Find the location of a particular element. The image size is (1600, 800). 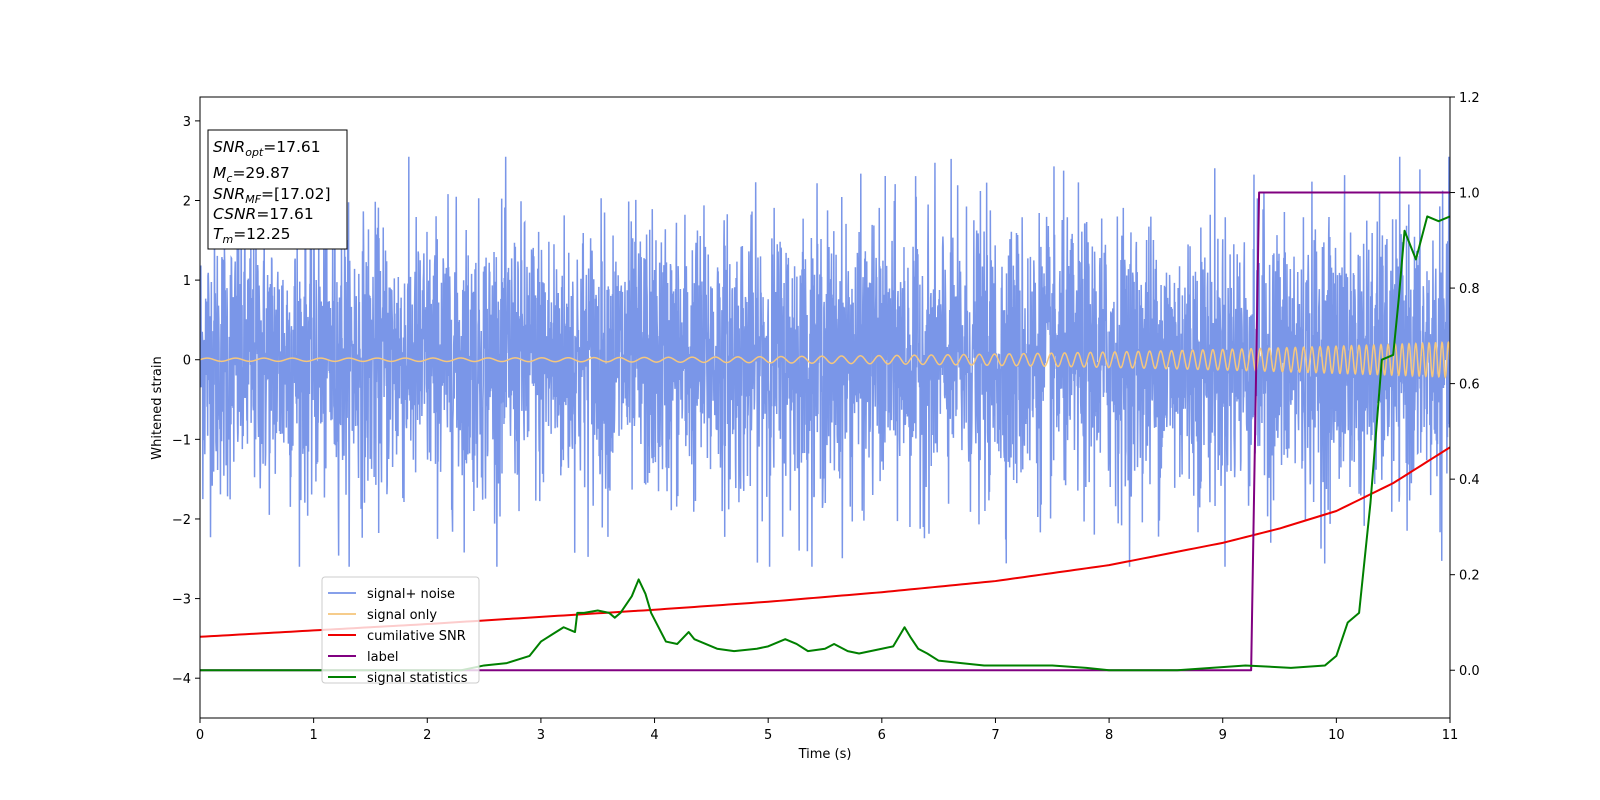

x-tick-label: 0 is located at coordinates (200, 735).